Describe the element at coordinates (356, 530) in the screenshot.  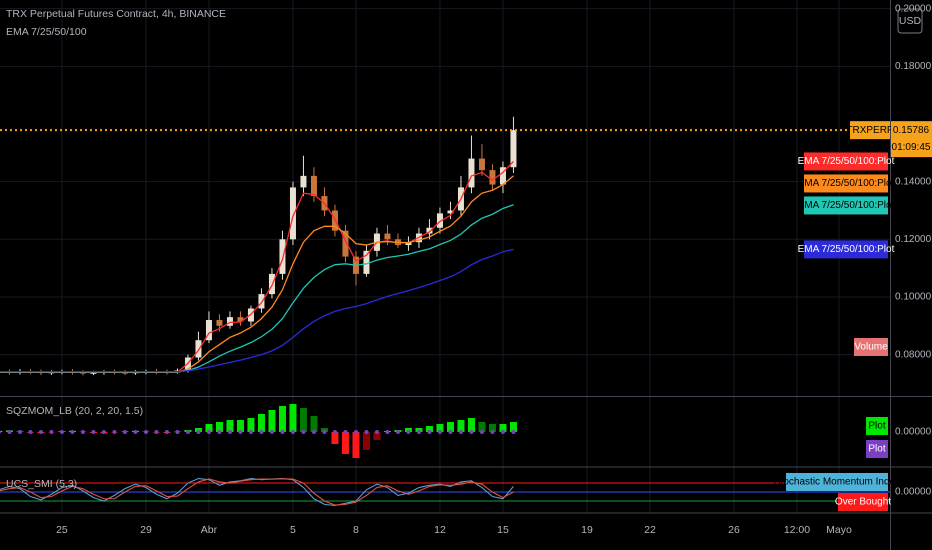
I see `x-tick-label: 8` at that location.